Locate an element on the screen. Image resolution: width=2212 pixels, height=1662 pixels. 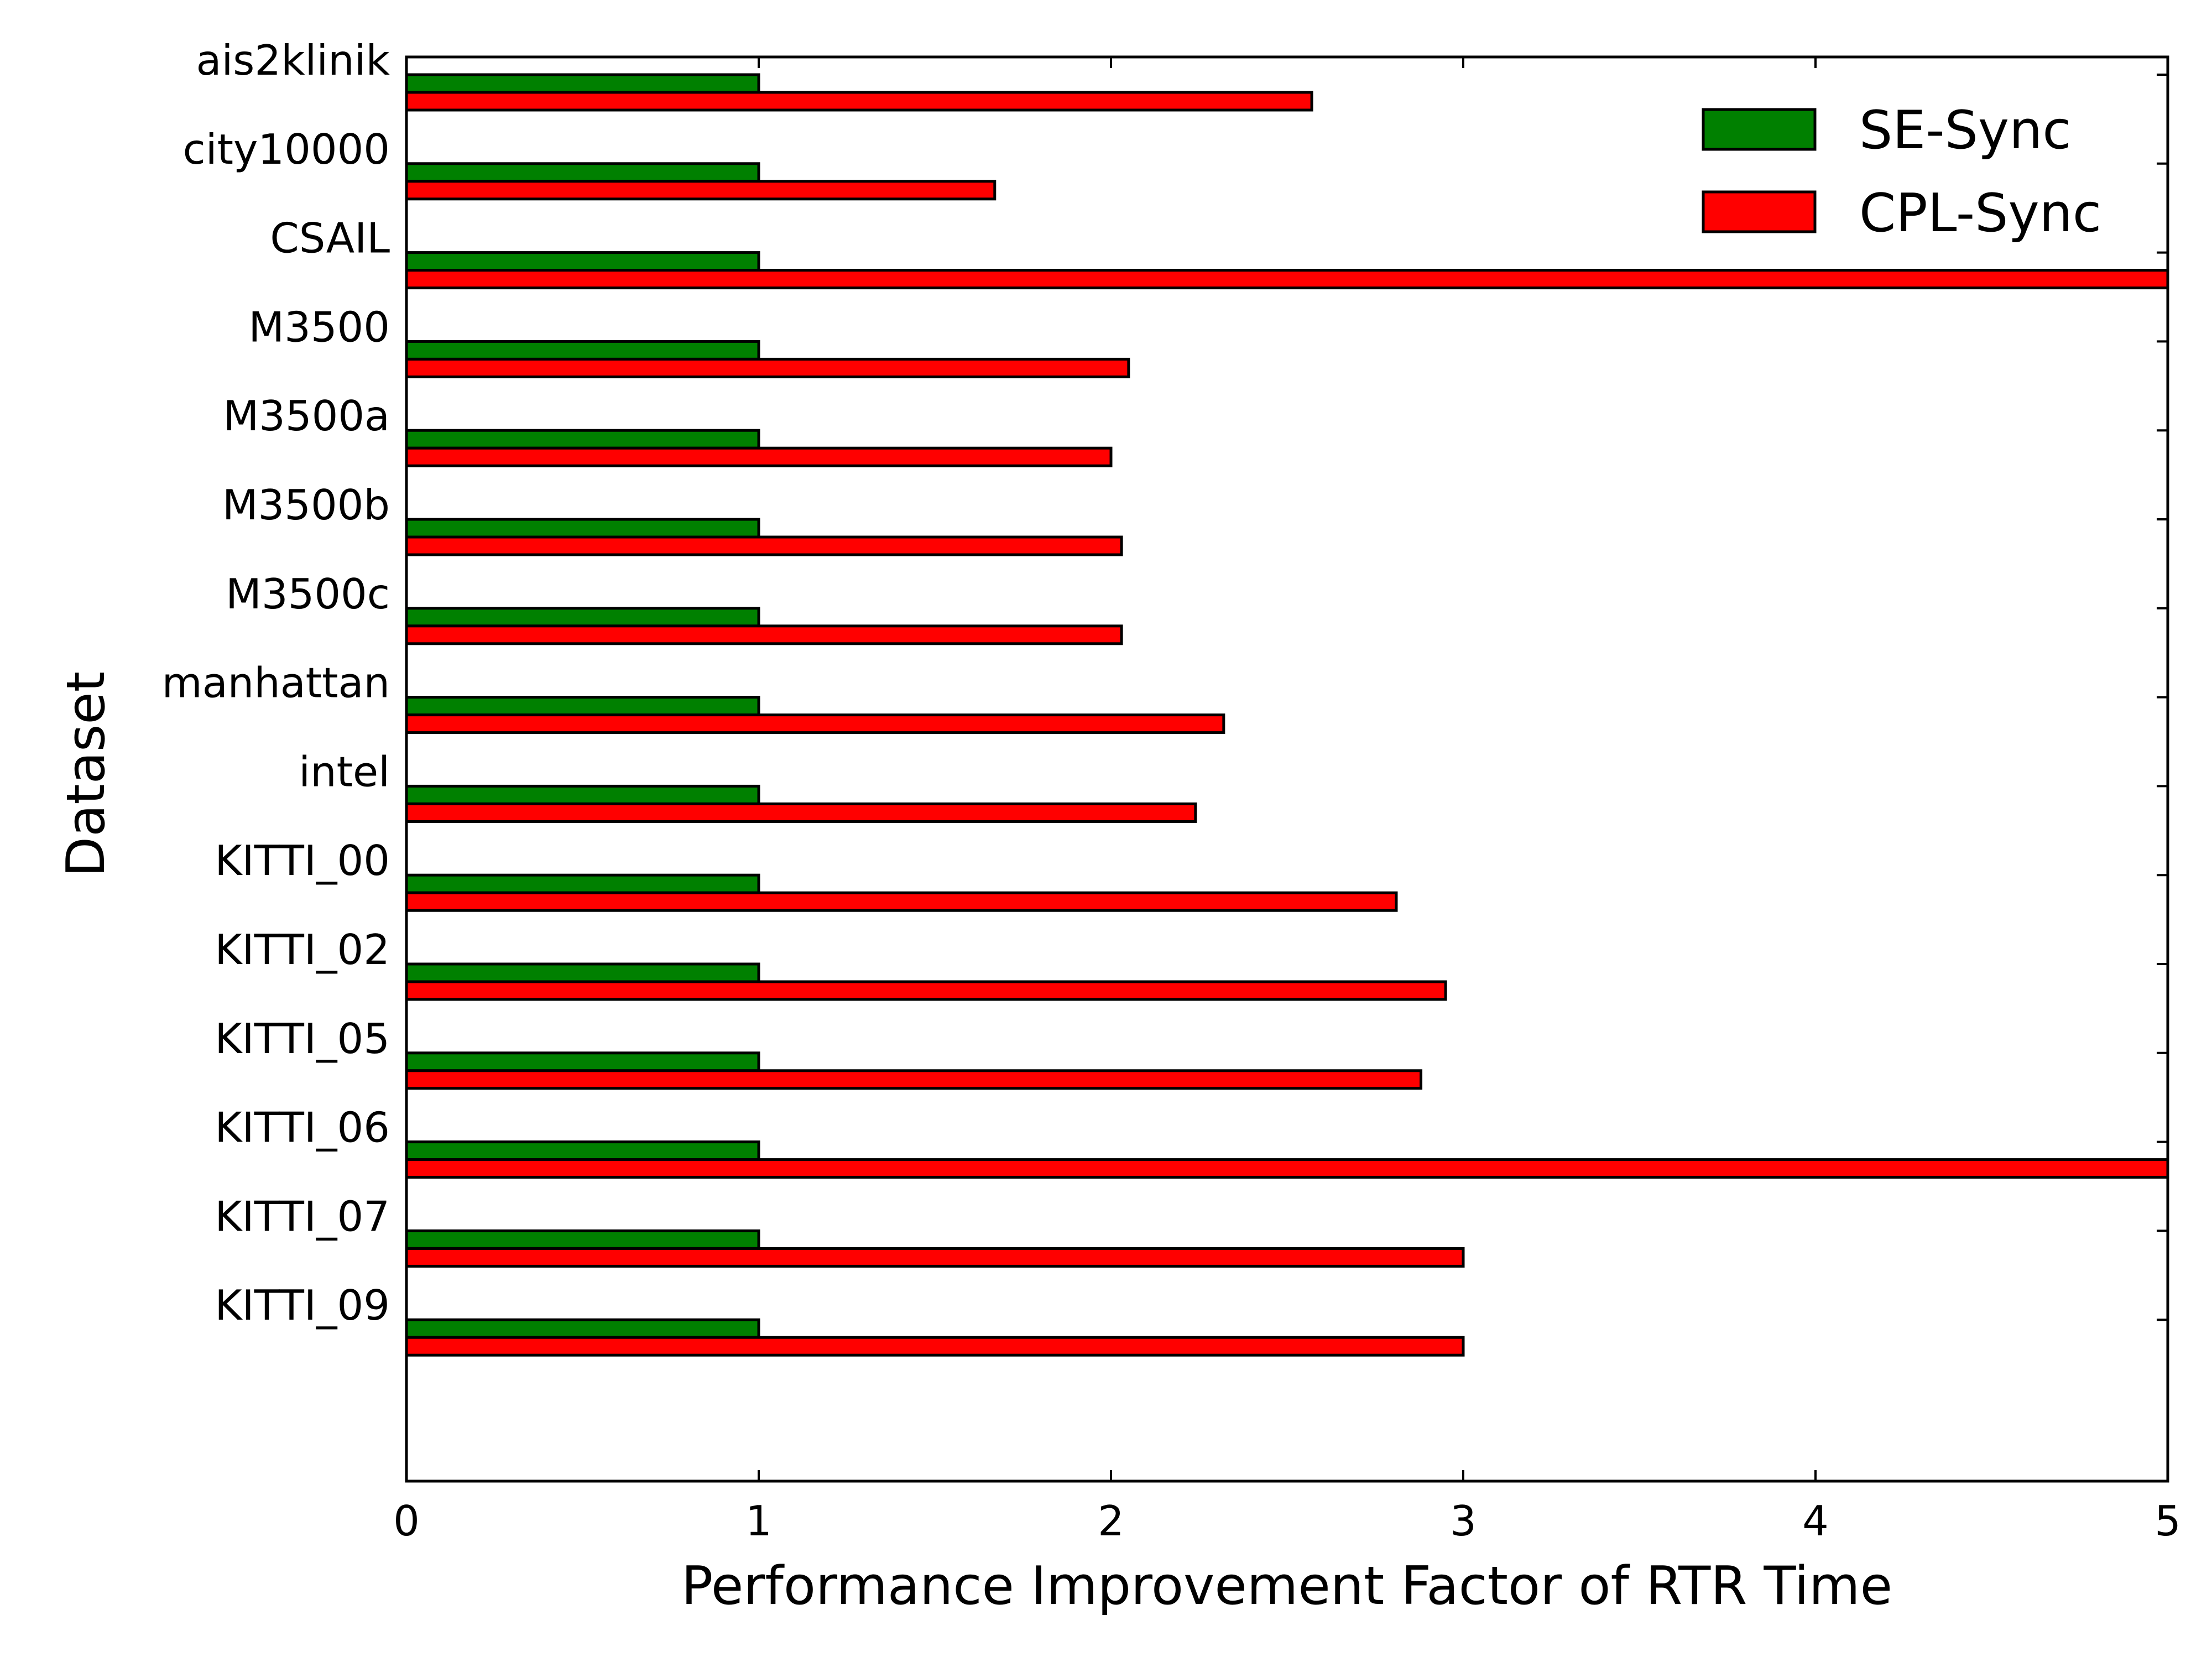
bar-se-sync-csail is located at coordinates (583, 261).